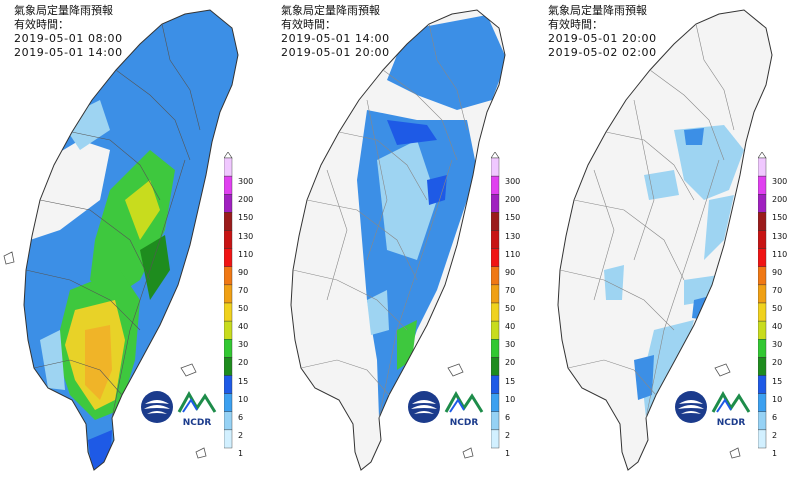 The height and width of the screenshot is (480, 800). Describe the element at coordinates (68, 38) in the screenshot. I see `valid-time-start: 2019-05-01 08:00` at that location.